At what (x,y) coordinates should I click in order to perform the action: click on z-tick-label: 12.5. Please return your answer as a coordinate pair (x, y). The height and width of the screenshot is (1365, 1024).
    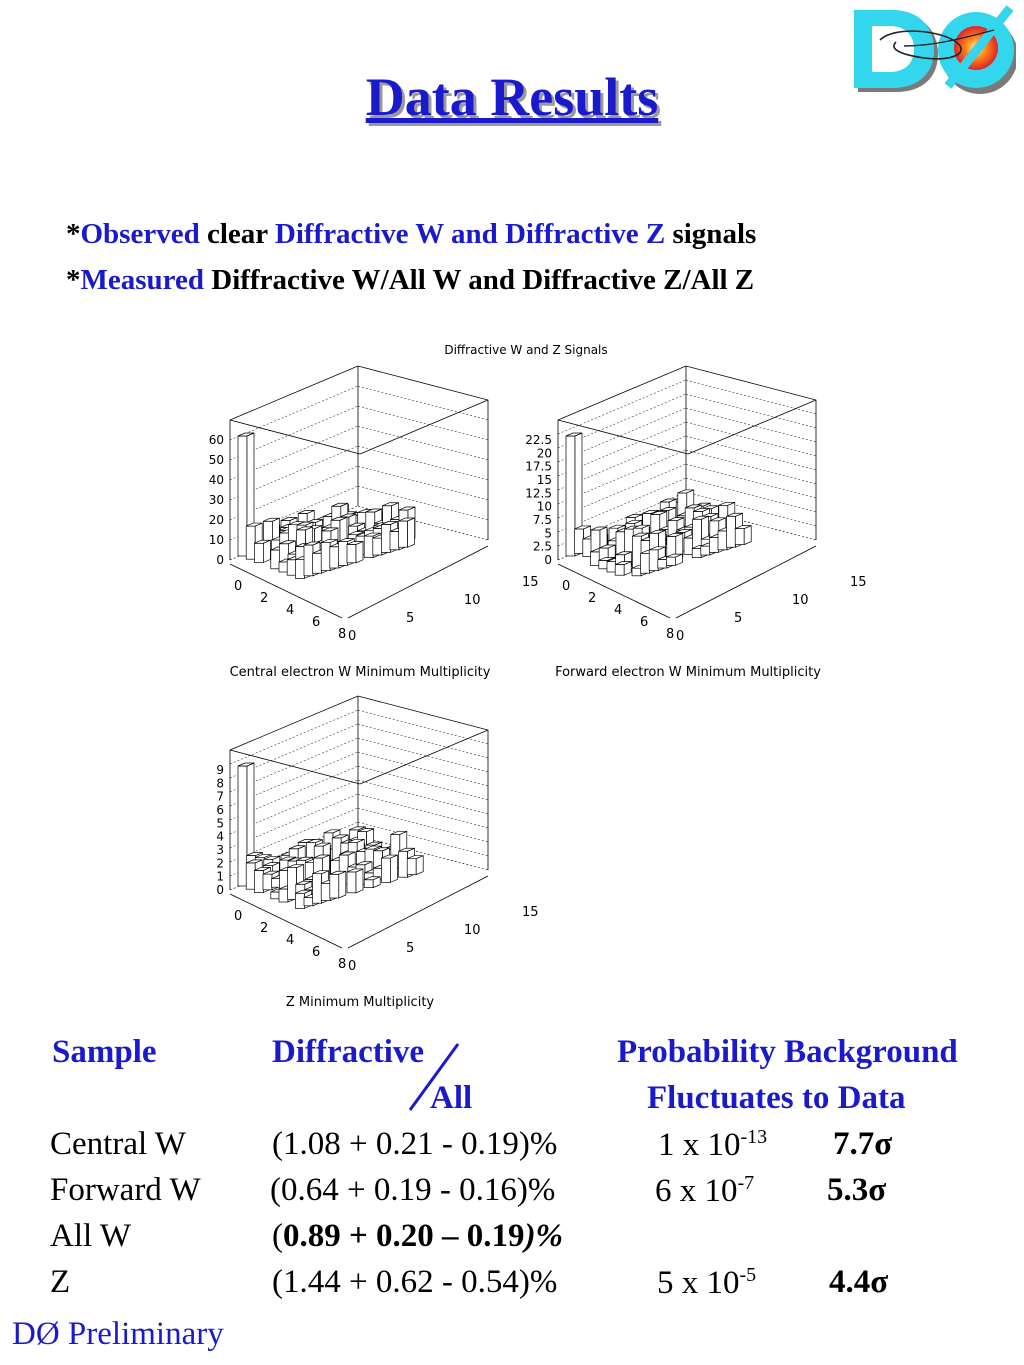
    Looking at the image, I should click on (538, 493).